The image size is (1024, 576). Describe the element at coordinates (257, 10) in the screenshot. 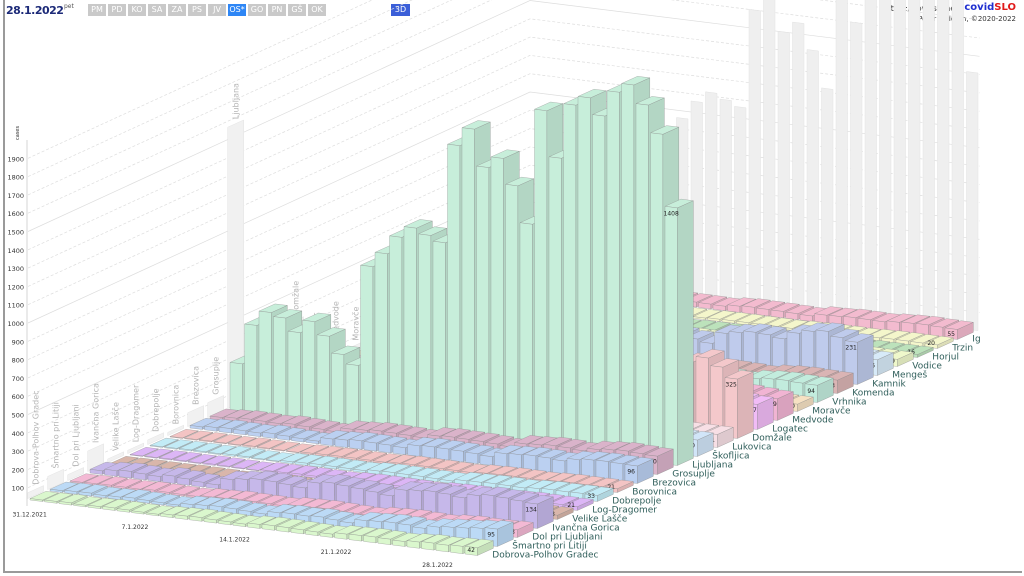

I see `region-button-go: GO` at that location.